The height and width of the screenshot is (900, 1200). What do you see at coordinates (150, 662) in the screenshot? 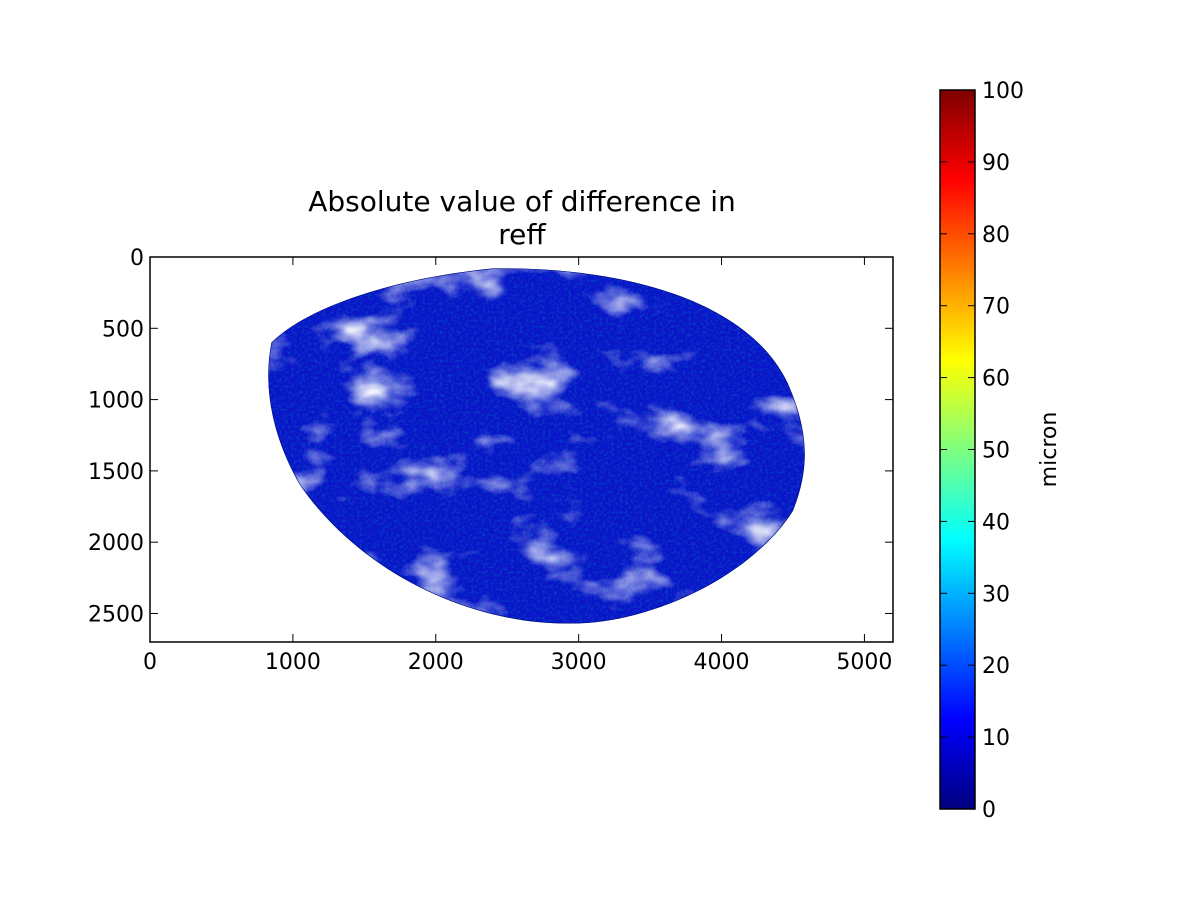
I see `x-tick-label: 0` at bounding box center [150, 662].